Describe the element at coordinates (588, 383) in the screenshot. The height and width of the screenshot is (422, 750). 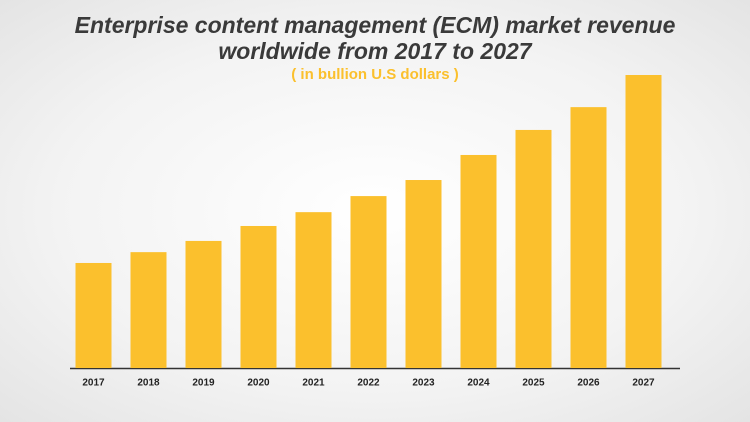
I see `x-tick-label: 2026` at that location.